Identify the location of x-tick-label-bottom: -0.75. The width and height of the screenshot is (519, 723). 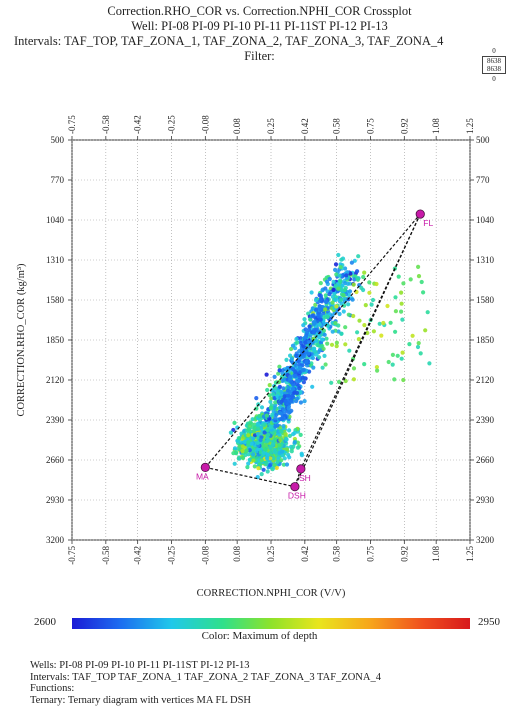
(72, 555).